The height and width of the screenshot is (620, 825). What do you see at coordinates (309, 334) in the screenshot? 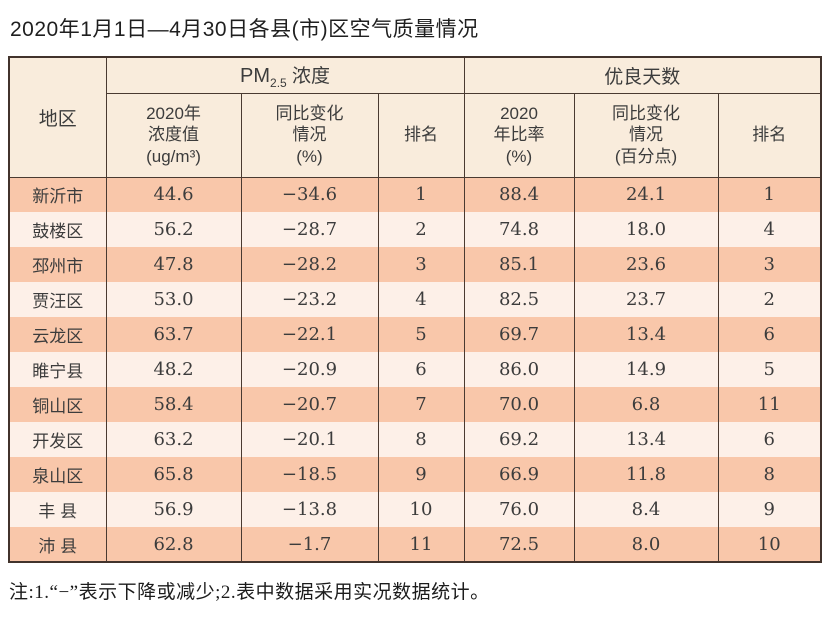
I see `cell-pm_change: −22.1` at bounding box center [309, 334].